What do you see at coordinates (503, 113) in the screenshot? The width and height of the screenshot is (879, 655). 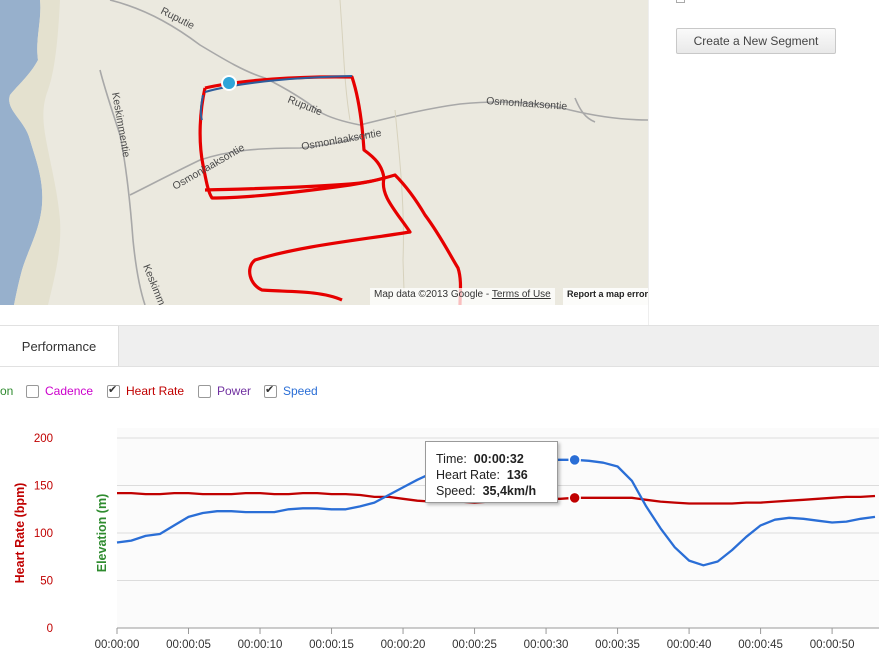 I see `osmonlaaksontie-road` at bounding box center [503, 113].